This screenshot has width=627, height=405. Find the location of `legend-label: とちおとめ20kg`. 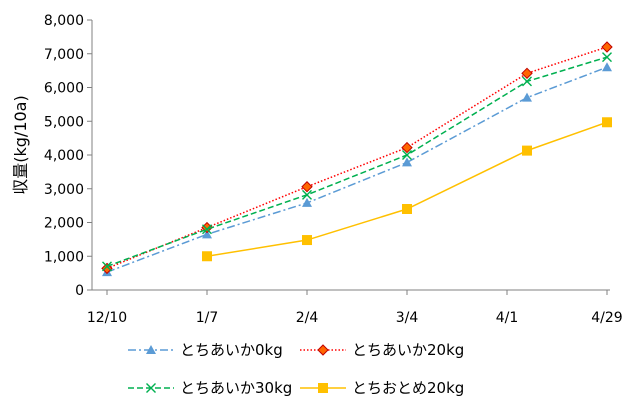

legend-label: とちおとめ20kg is located at coordinates (408, 388).